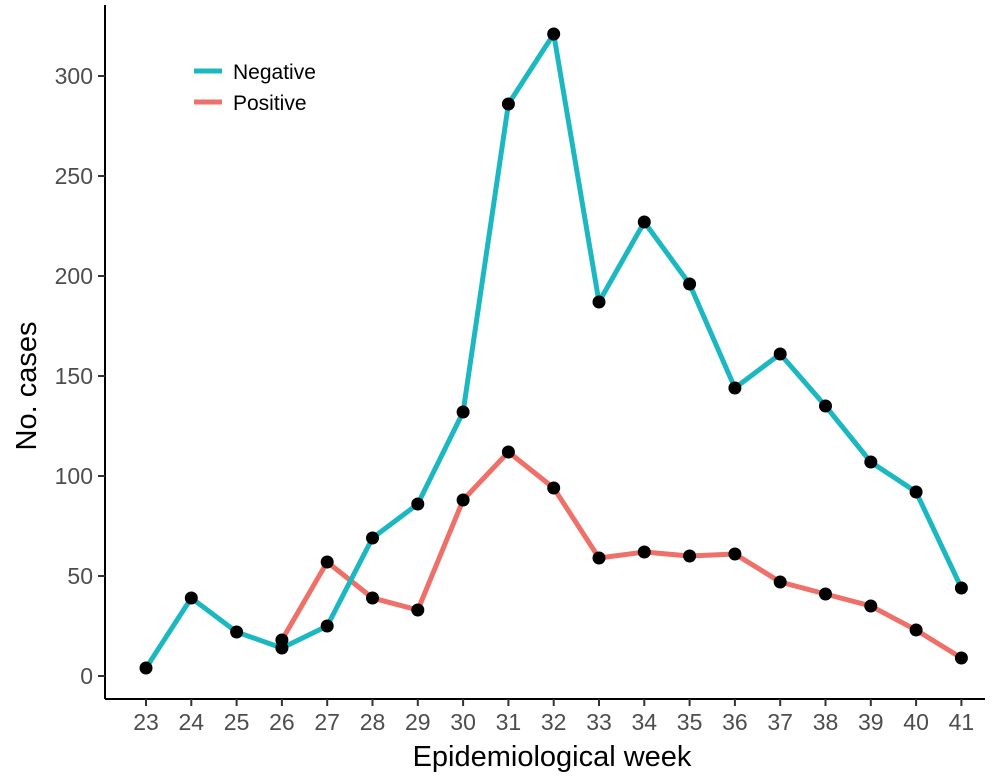 This screenshot has width=992, height=778. What do you see at coordinates (255, 88) in the screenshot?
I see `legend: Negative Positive` at bounding box center [255, 88].